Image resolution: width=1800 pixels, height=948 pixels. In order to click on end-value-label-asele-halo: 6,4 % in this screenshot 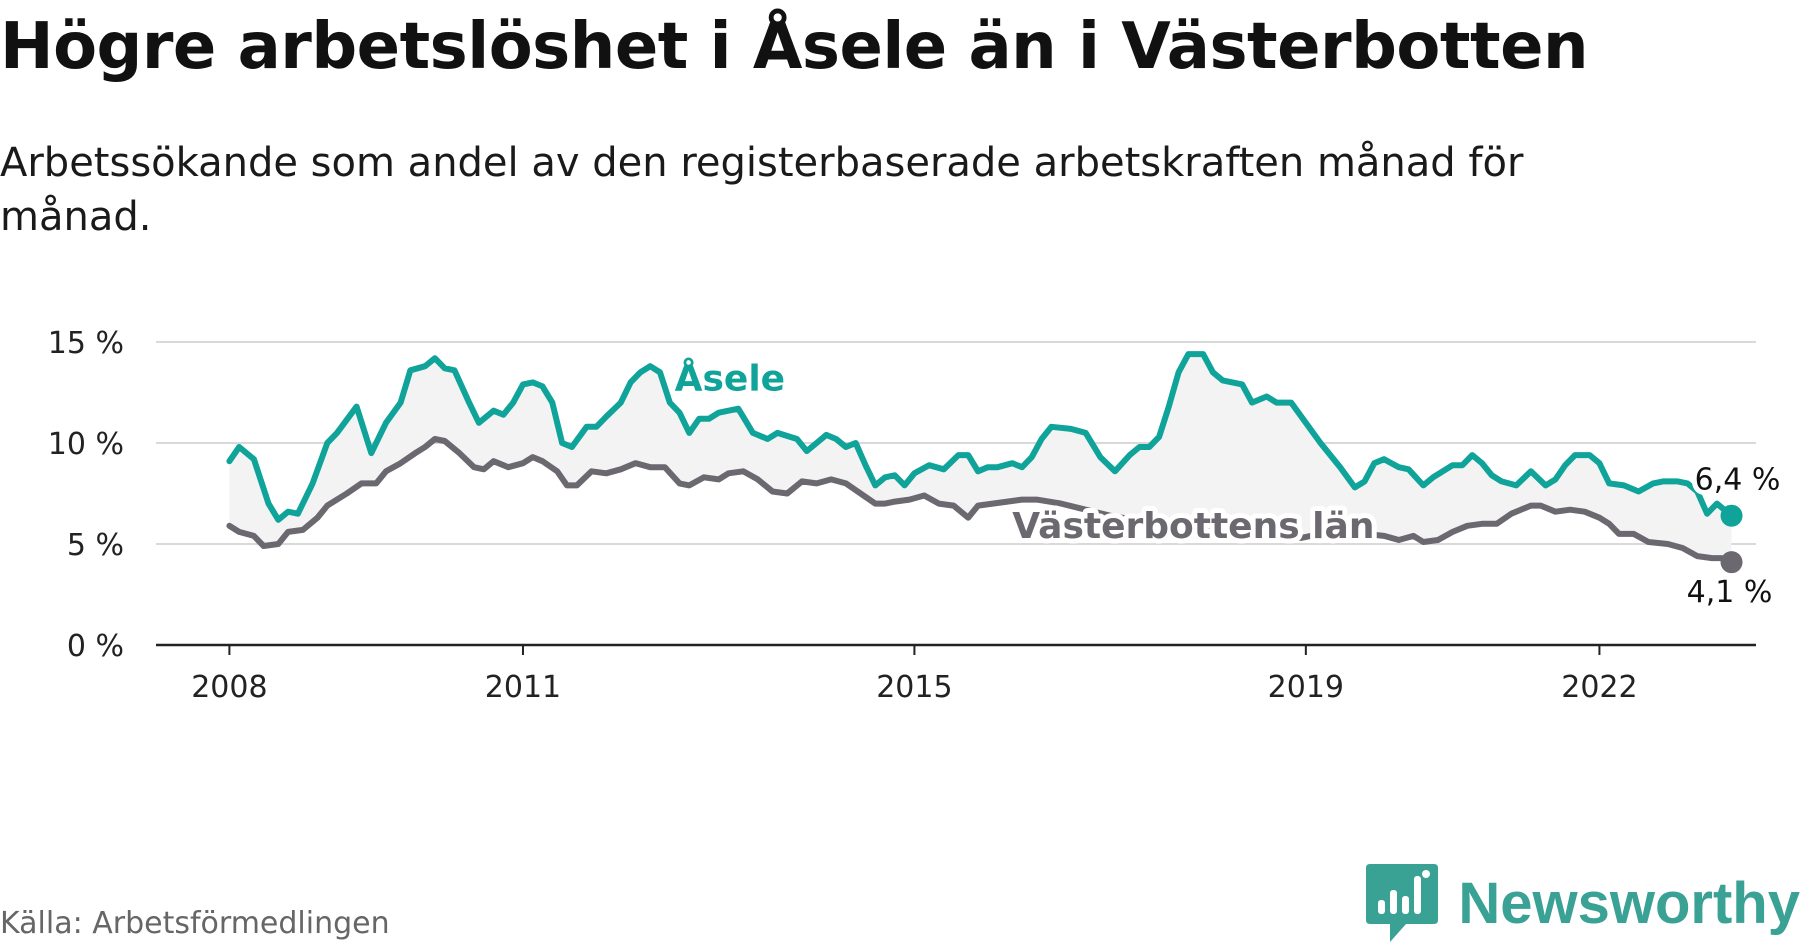, I will do `click(1738, 480)`.